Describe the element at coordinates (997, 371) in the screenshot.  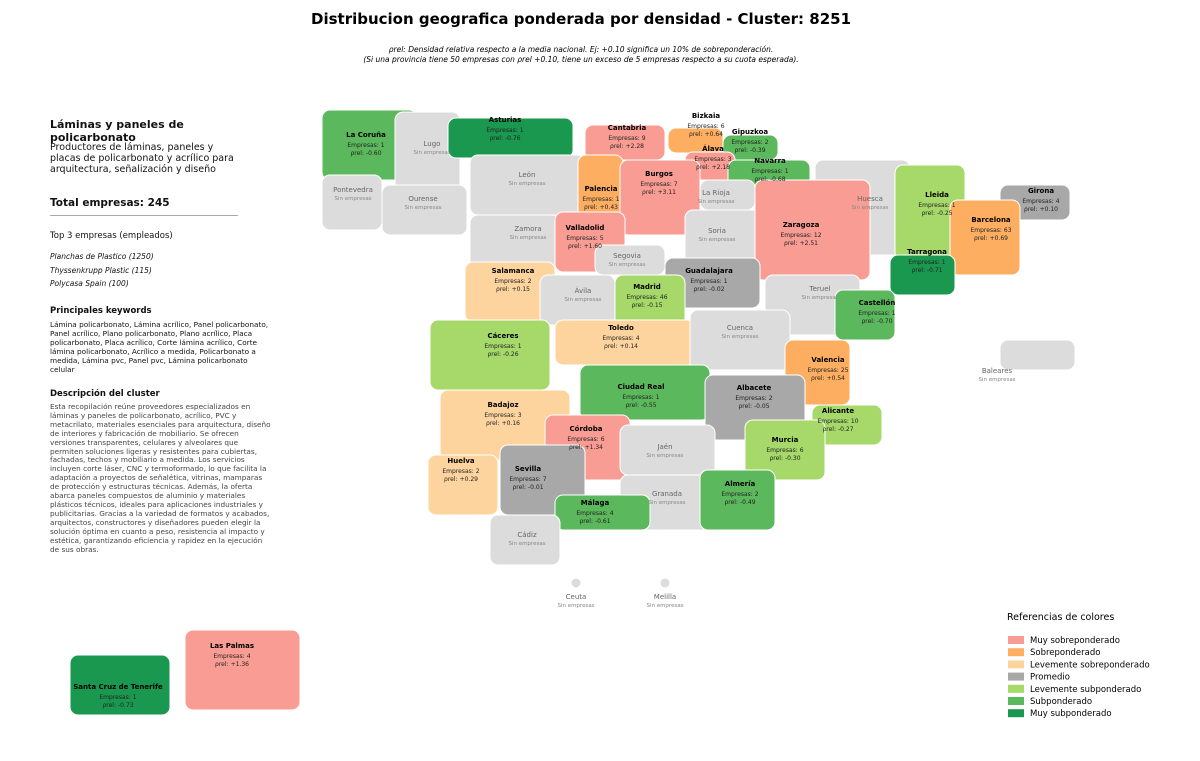
I see `province-name: Baleares` at that location.